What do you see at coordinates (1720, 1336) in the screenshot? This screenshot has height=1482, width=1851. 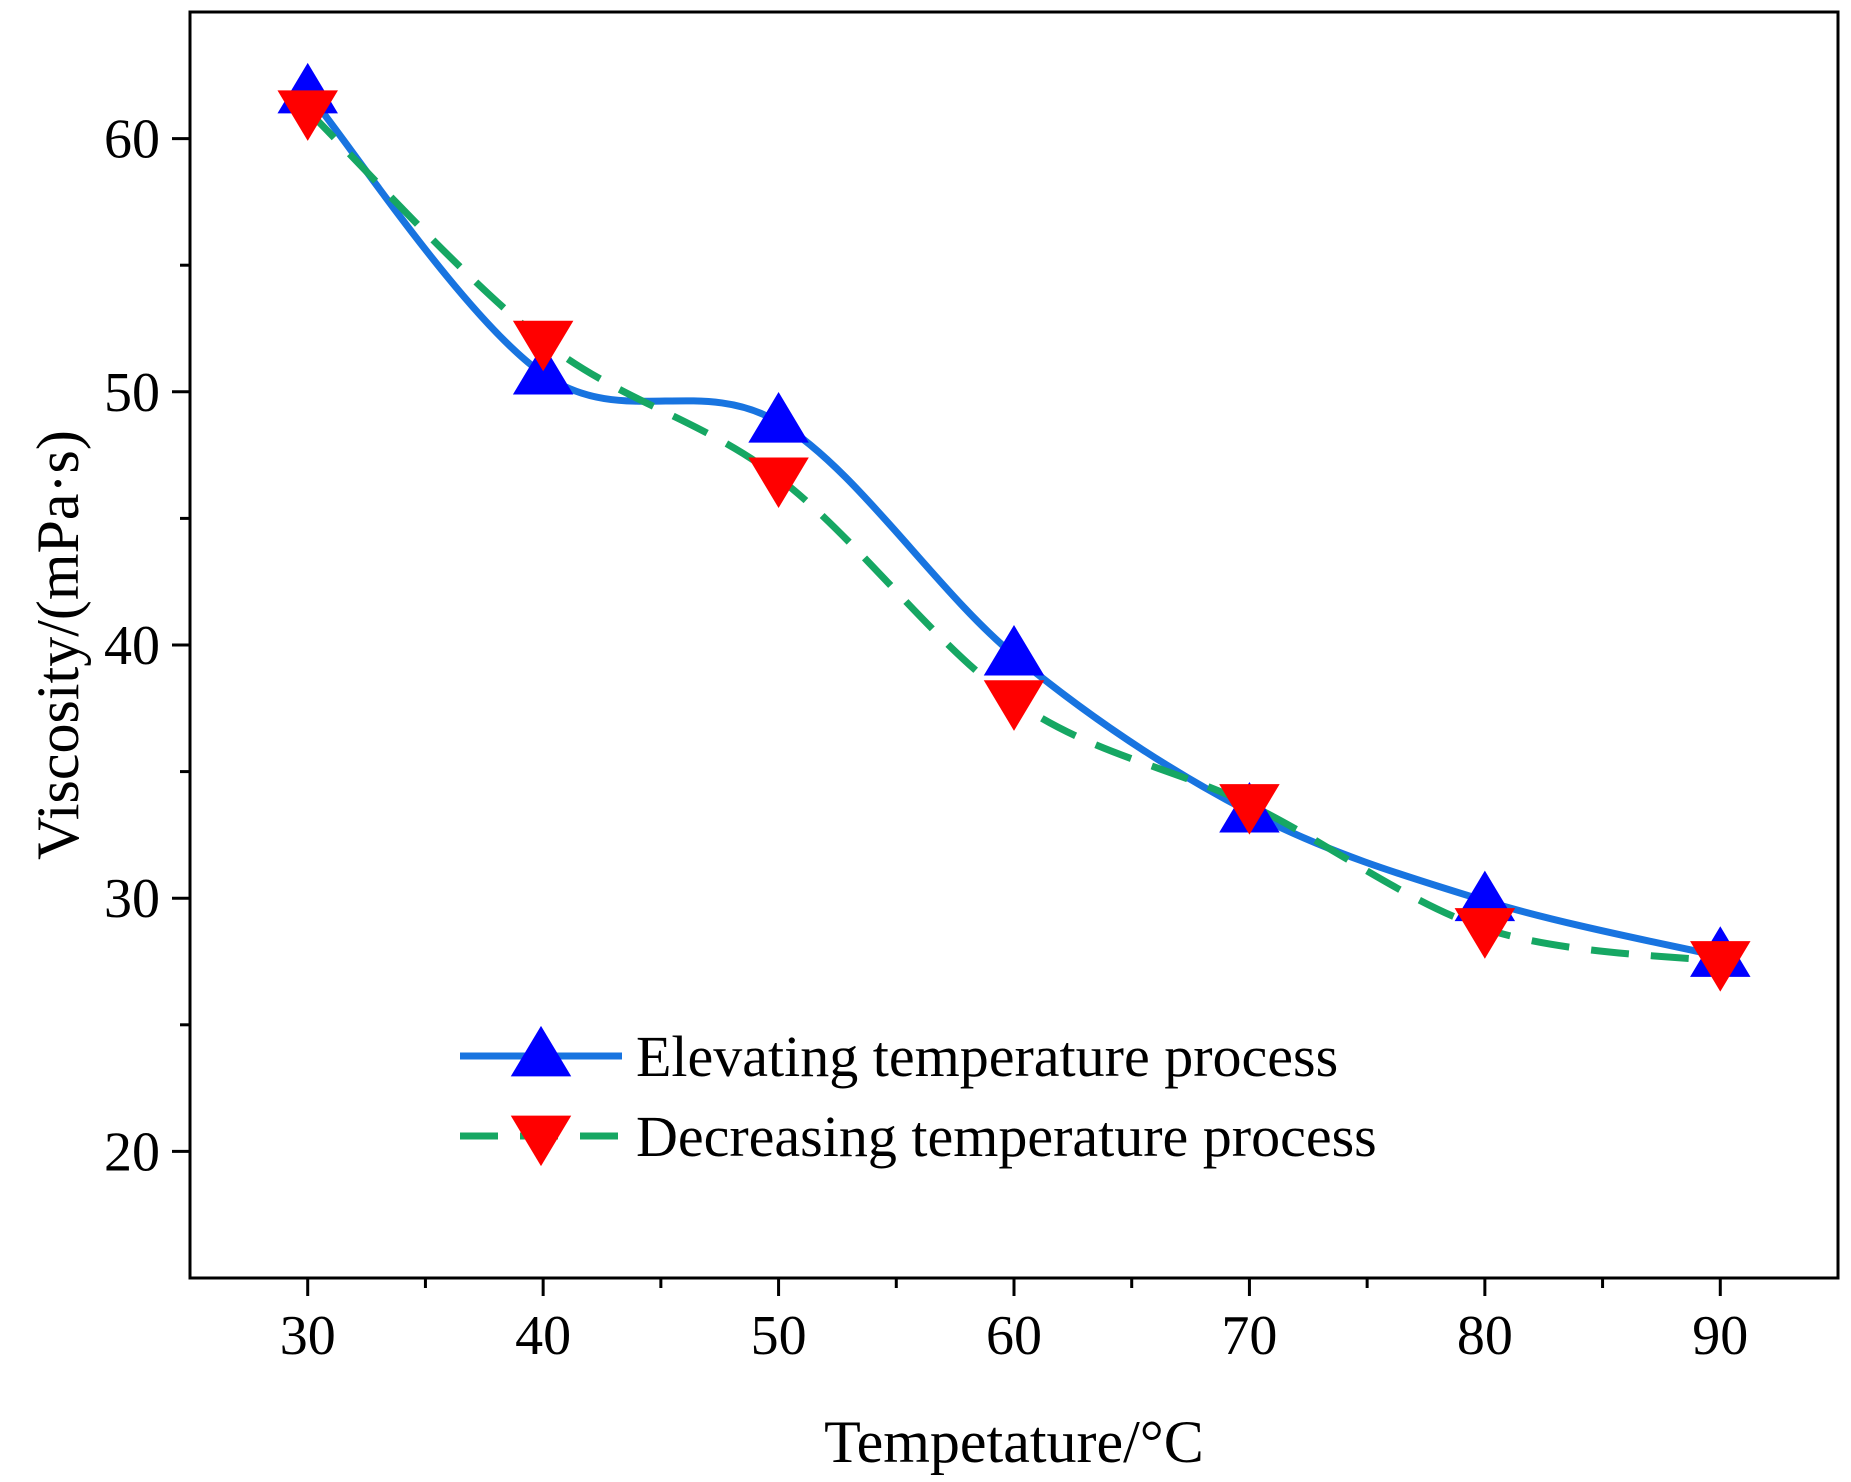 I see `x-tick-label: 90` at bounding box center [1720, 1336].